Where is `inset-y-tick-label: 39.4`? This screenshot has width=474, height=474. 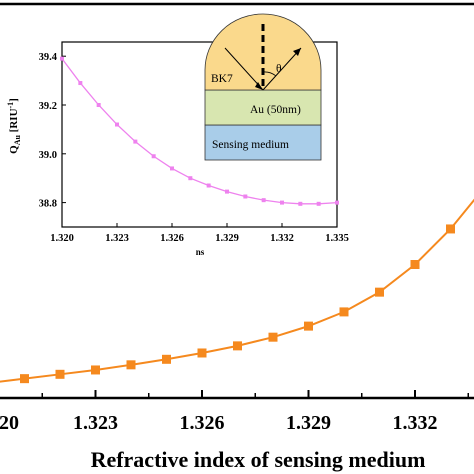
inset-y-tick-label: 39.4 is located at coordinates (48, 57).